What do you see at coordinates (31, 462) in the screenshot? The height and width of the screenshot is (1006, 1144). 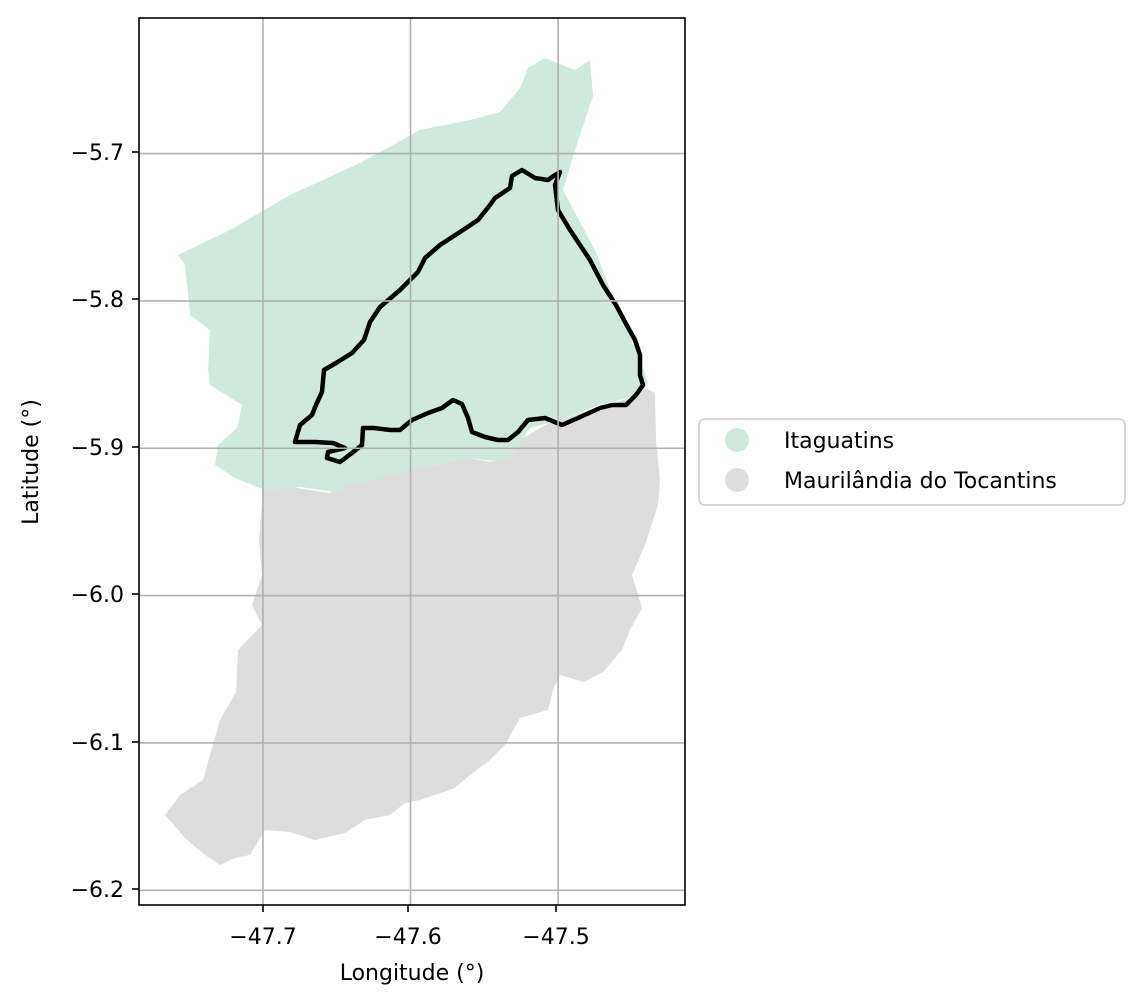 I see `y-axis-label: Latitude (°)` at bounding box center [31, 462].